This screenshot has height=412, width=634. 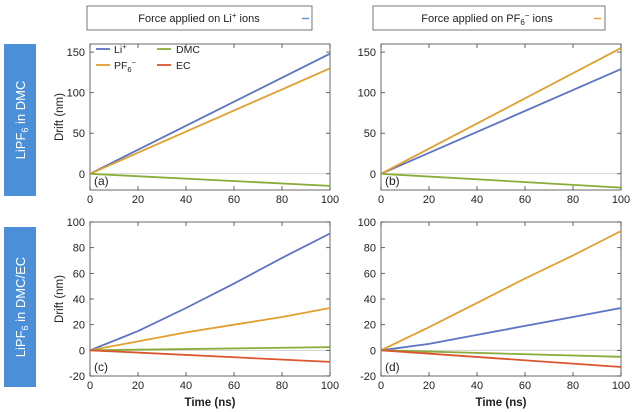 What do you see at coordinates (20, 343) in the screenshot?
I see `row-label-dmc-ec-a: LiPF` at bounding box center [20, 343].